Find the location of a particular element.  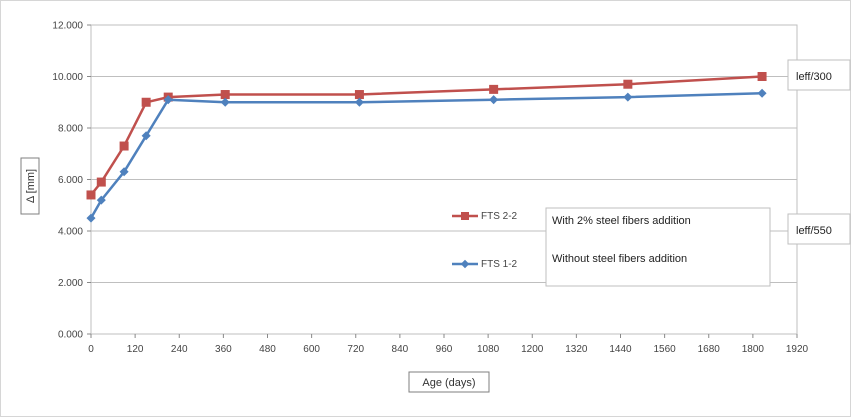

y-tick-label-4: 8.000 is located at coordinates (70, 129).